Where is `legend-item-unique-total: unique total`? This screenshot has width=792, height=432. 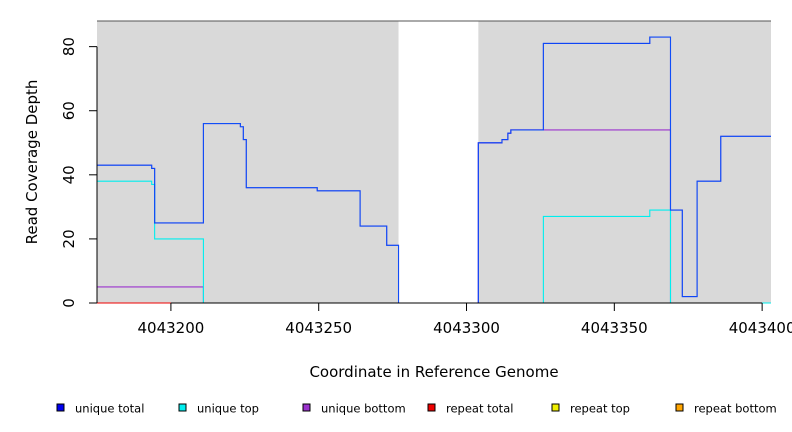
legend-item-unique-total: unique total is located at coordinates (100, 409).